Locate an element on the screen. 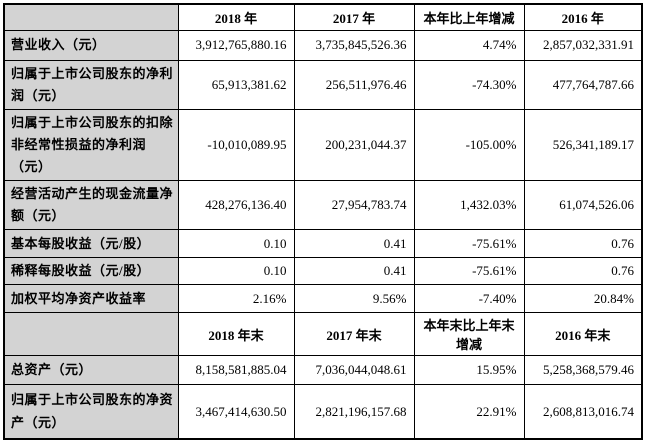 This screenshot has height=440, width=645. row-label: 稀释每股收益（元/股） is located at coordinates (91, 271).